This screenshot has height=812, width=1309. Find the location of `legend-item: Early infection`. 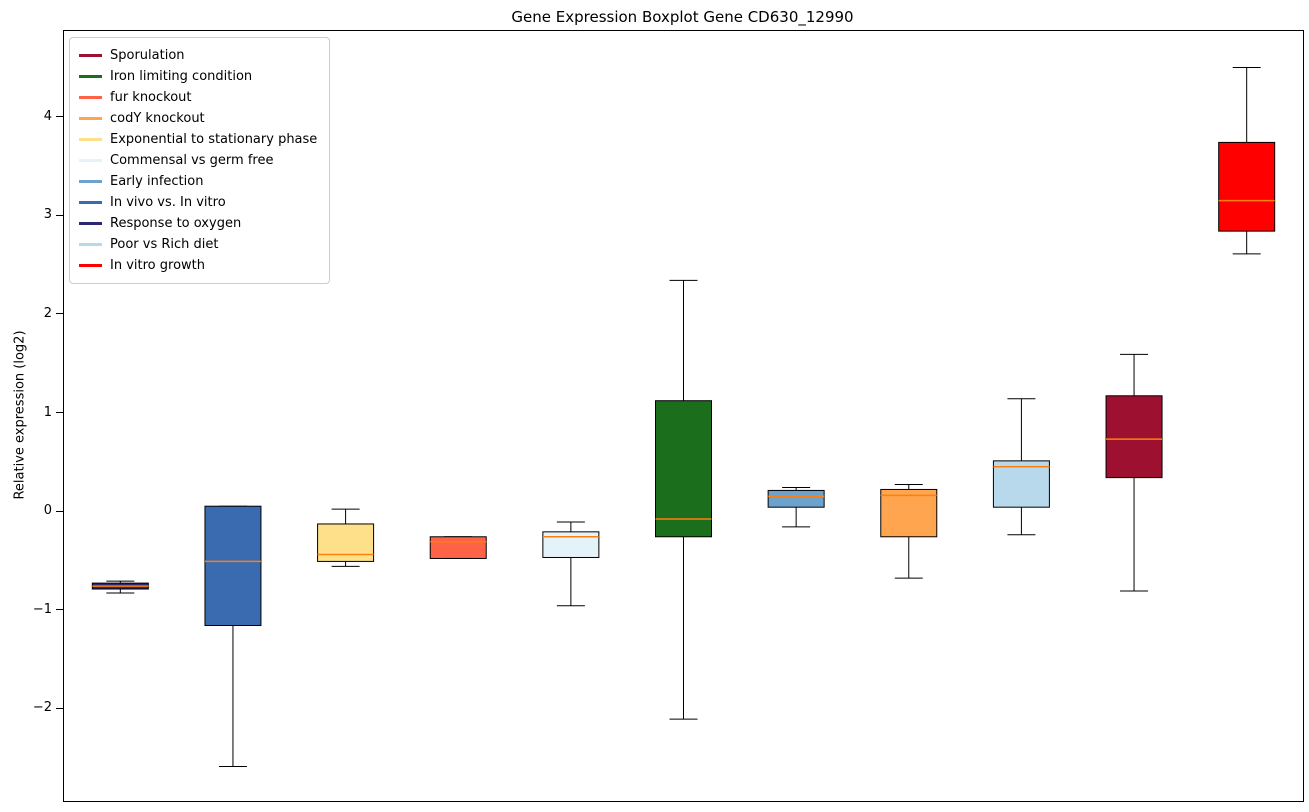

legend-item: Early infection is located at coordinates (198, 181).